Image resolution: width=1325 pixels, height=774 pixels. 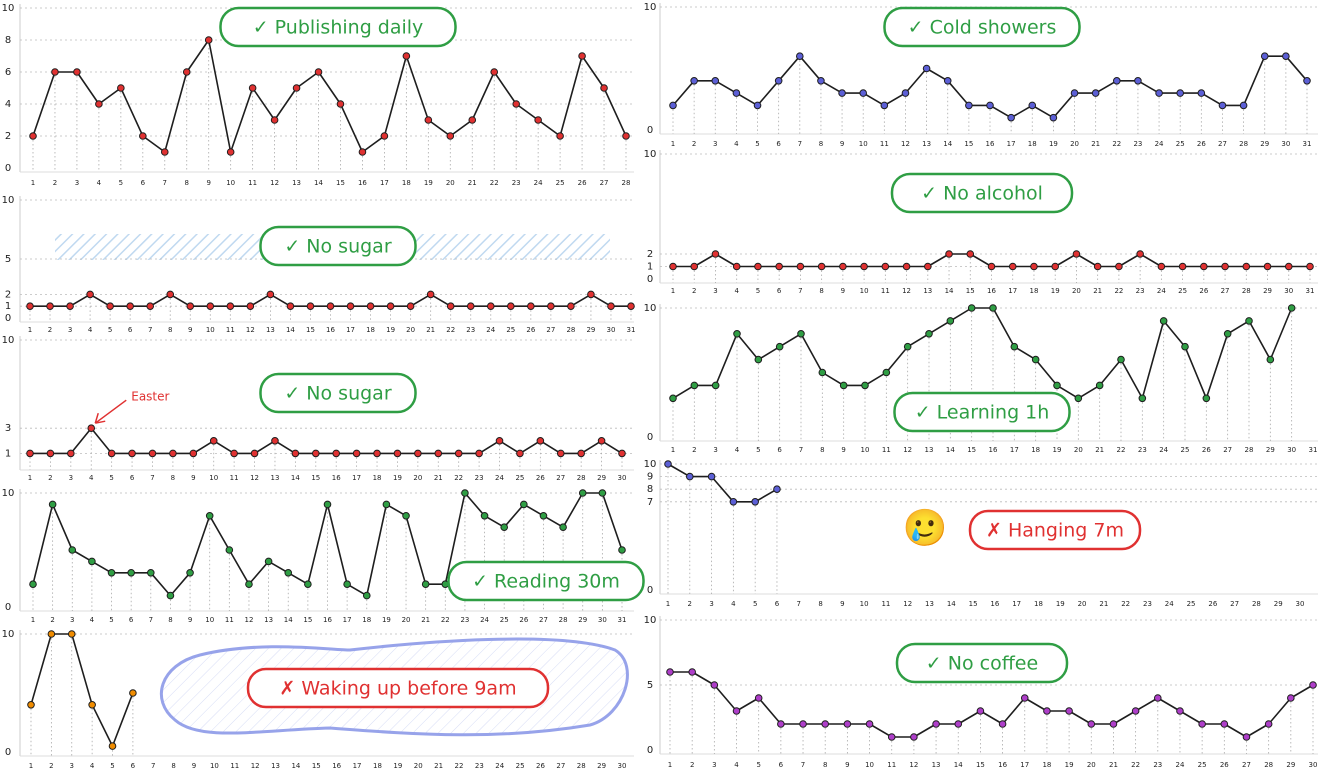 I want to click on y-tick-label: 2, so click(x=650, y=254).